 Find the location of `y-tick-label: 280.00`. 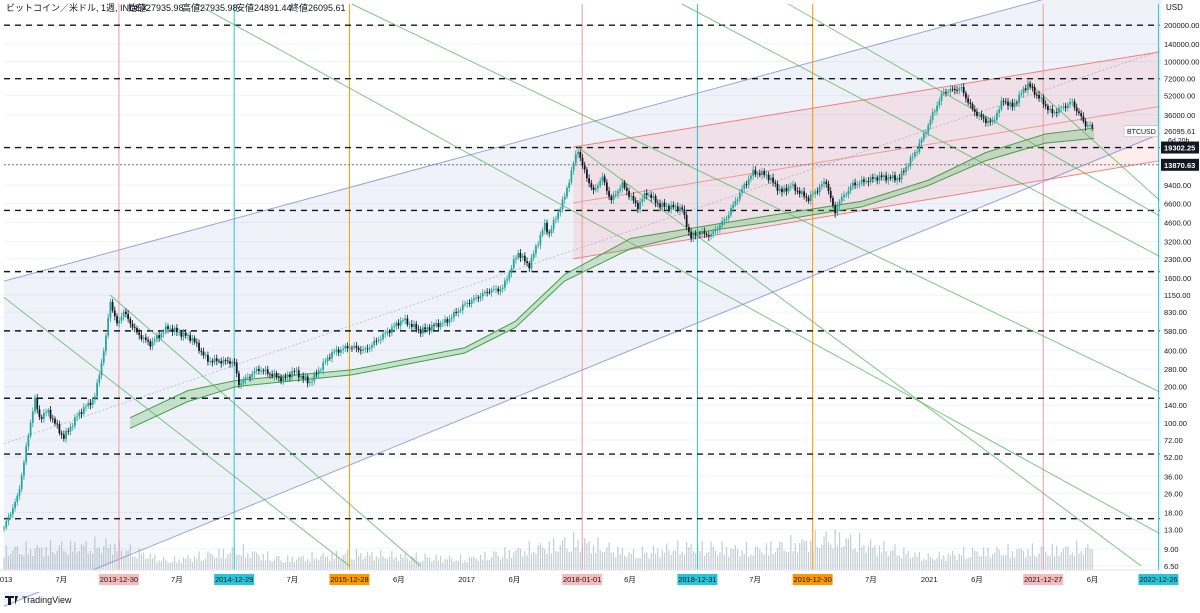

y-tick-label: 280.00 is located at coordinates (1175, 369).